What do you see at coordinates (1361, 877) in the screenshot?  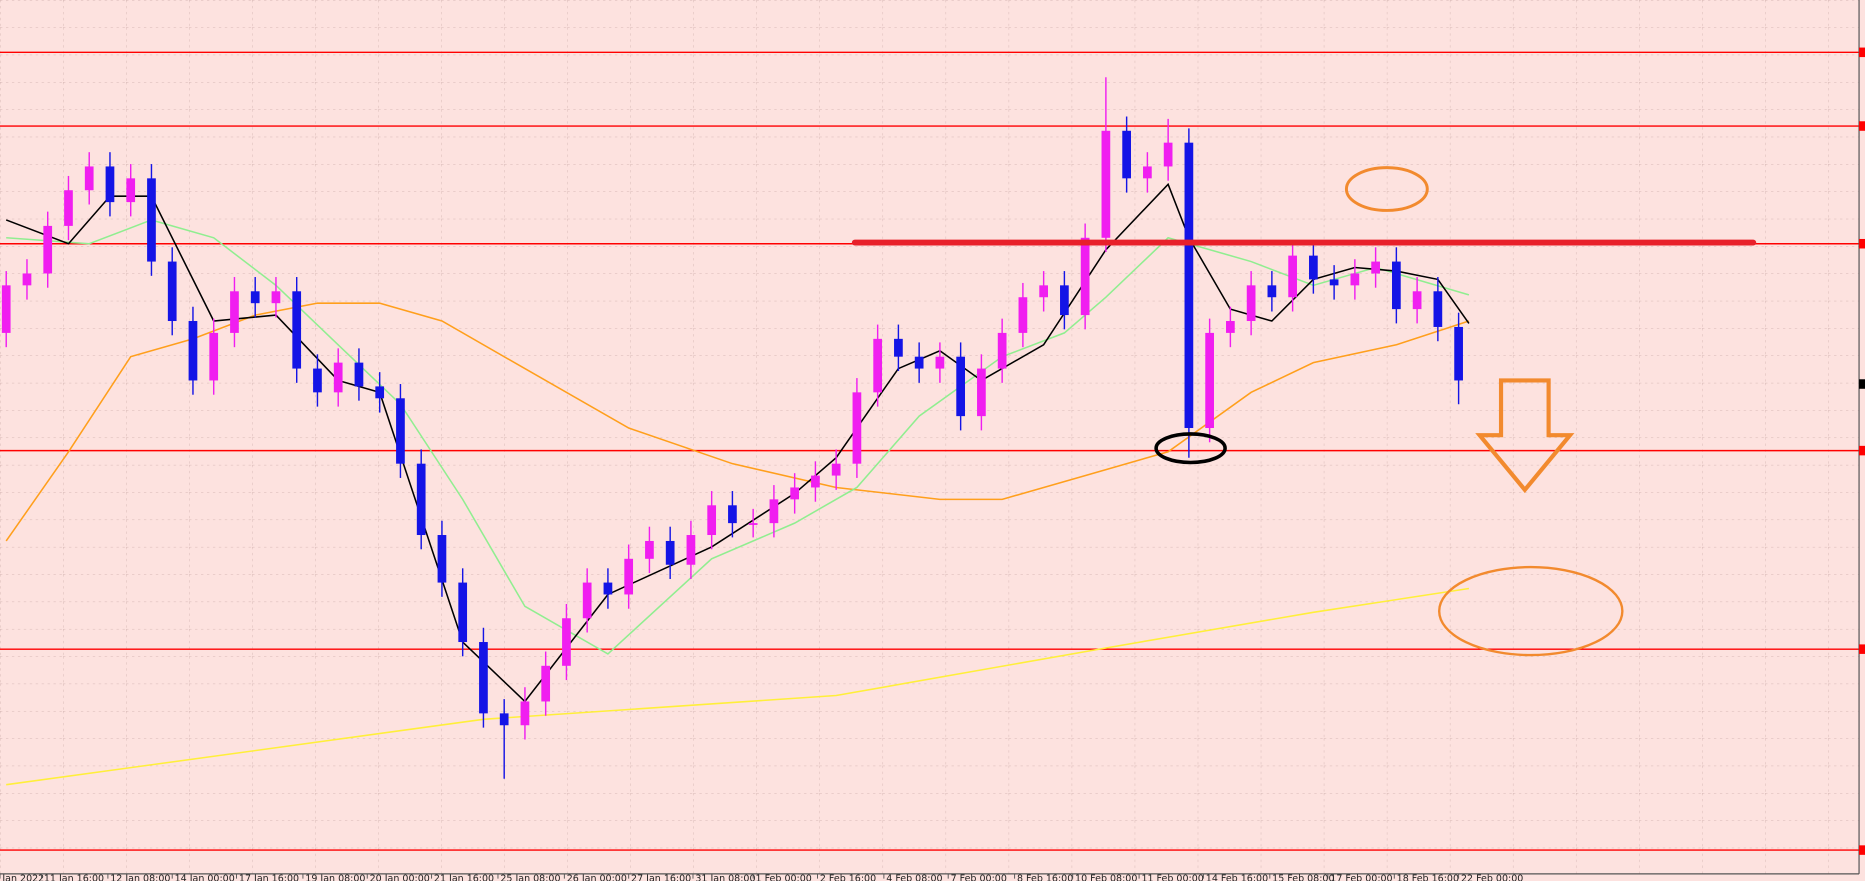 I see `x-tick-label: 17 Feb 00:00` at bounding box center [1361, 877].